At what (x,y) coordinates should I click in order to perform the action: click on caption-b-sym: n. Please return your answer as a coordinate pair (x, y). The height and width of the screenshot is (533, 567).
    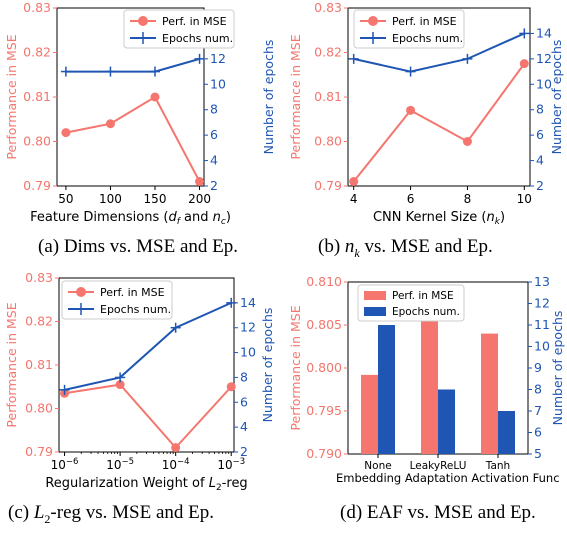
    Looking at the image, I should click on (349, 246).